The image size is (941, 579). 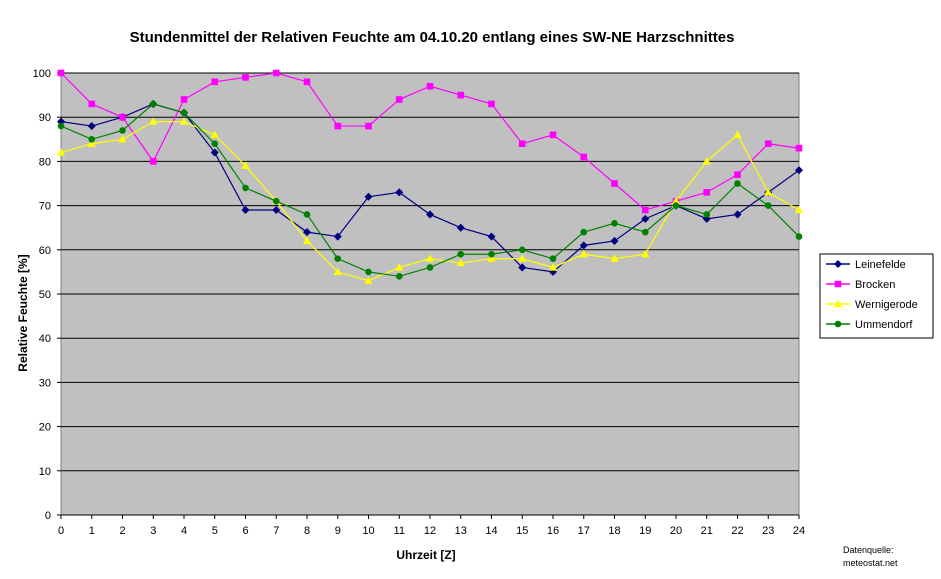 I want to click on x-axis-label: Uhrzeit [Z], so click(x=425, y=555).